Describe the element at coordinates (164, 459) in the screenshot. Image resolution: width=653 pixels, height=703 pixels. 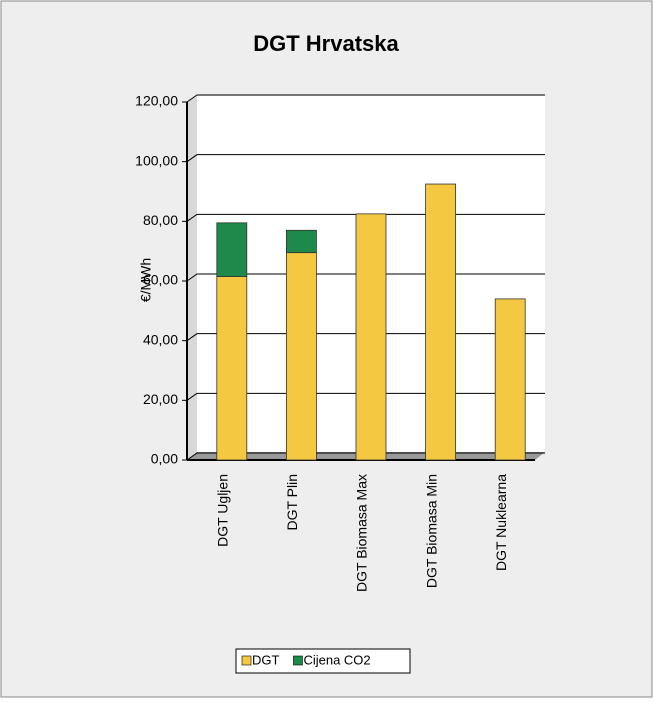
I see `y-tick-label: 0,00` at that location.